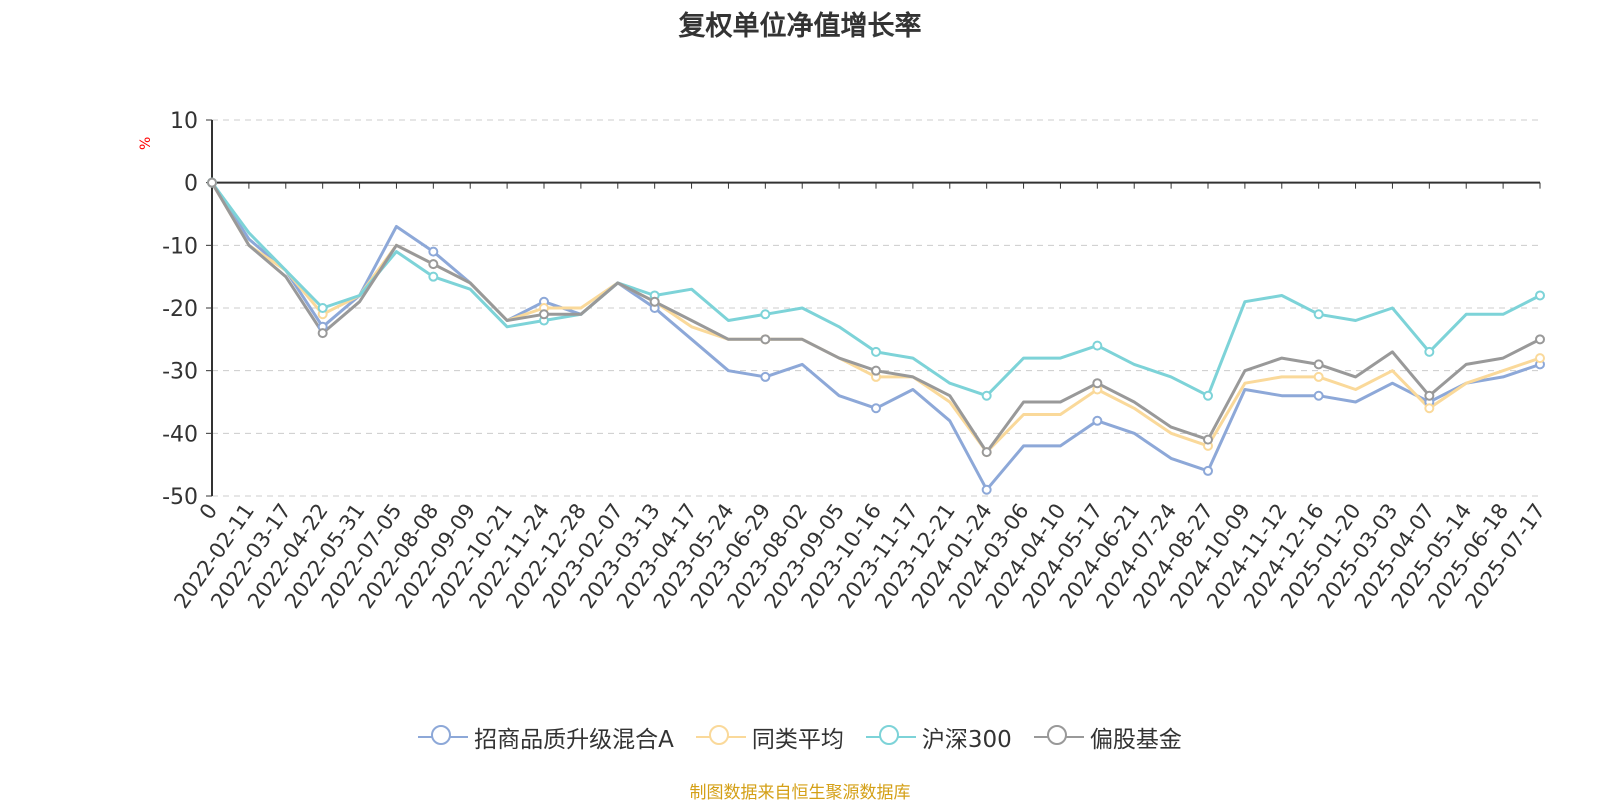 This screenshot has height=803, width=1600. What do you see at coordinates (180, 434) in the screenshot?
I see `y-tick-label: -40` at bounding box center [180, 434].